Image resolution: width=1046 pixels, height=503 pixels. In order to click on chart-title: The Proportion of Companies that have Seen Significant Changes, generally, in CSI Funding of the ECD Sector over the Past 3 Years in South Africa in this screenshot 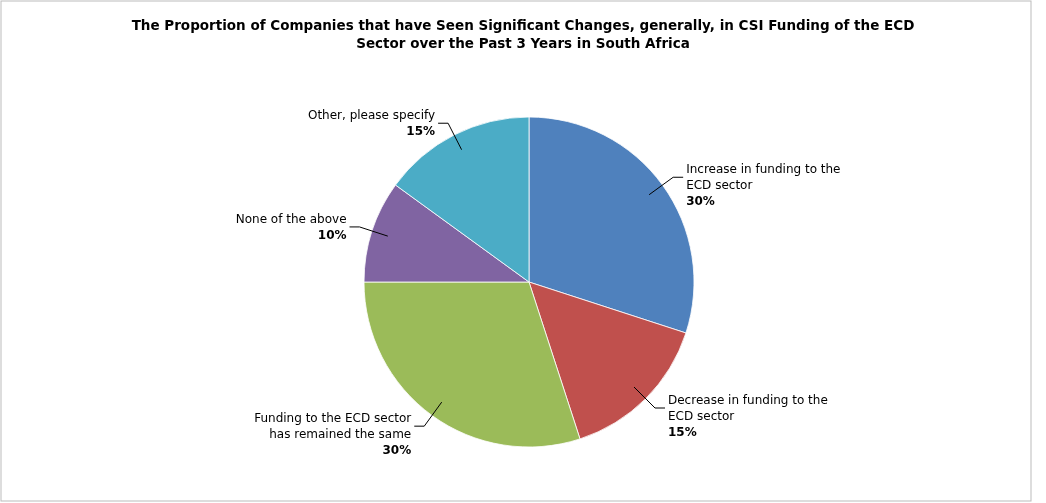, I will do `click(523, 34)`.